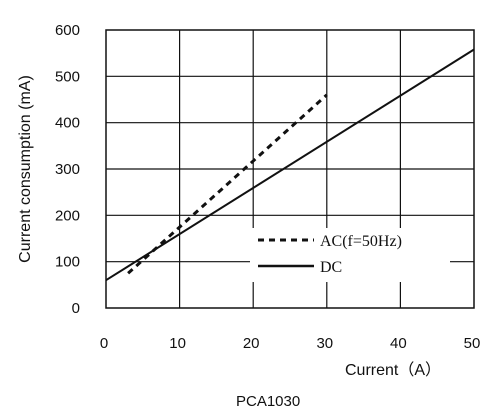 Image resolution: width=486 pixels, height=414 pixels. Describe the element at coordinates (393, 370) in the screenshot. I see `x-axis-title: Current（A）` at that location.